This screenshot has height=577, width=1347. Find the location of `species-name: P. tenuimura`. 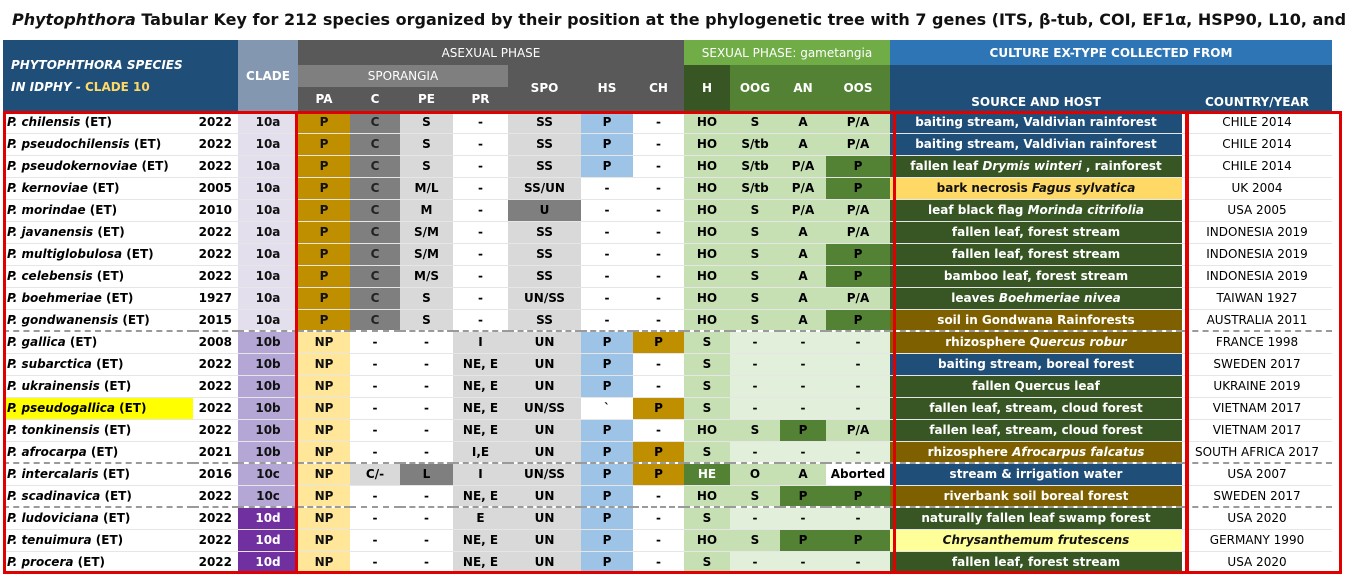

species-name: P. tenuimura is located at coordinates (49, 540).